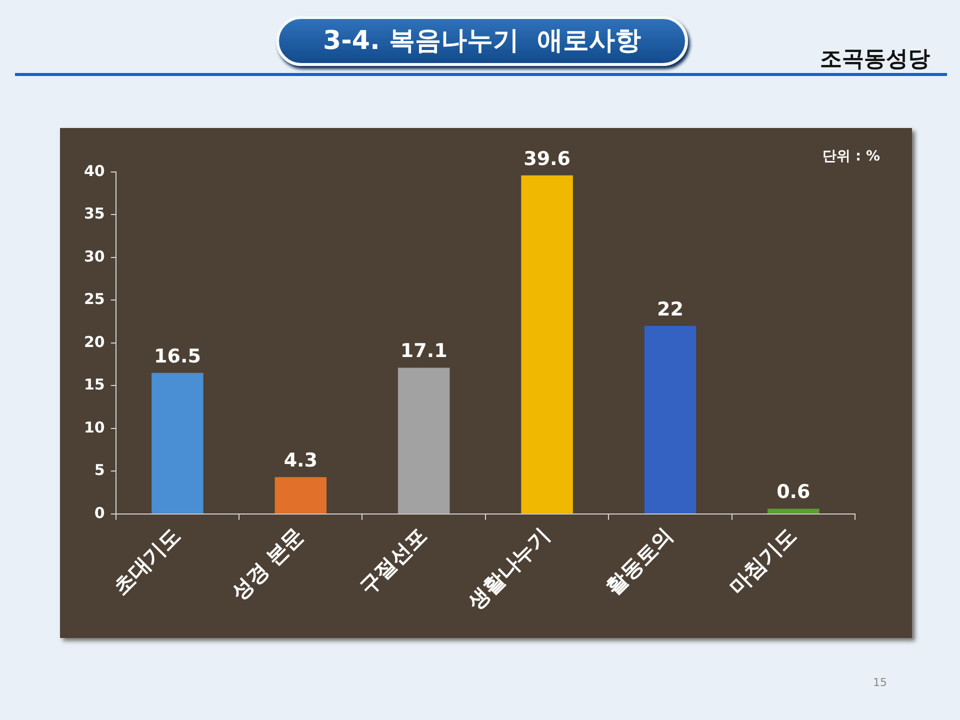 The image size is (960, 720). I want to click on text: 단위 : %, so click(851, 156).